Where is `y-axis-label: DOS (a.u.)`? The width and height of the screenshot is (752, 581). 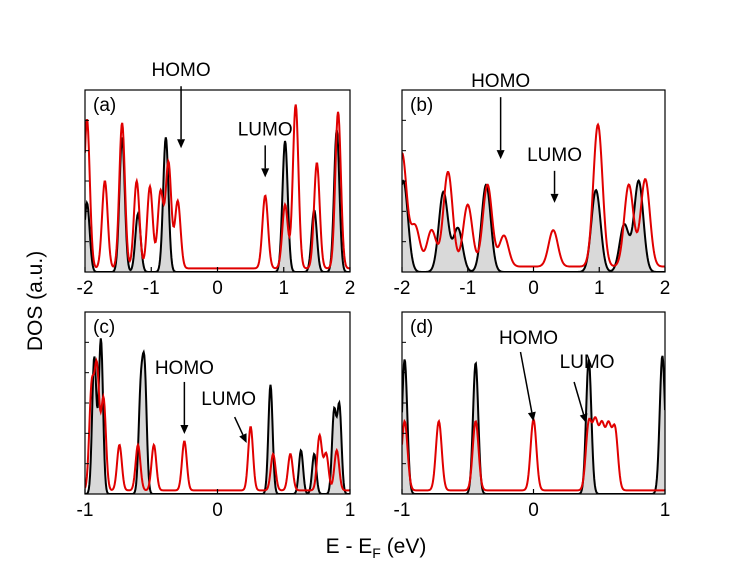 y-axis-label: DOS (a.u.) is located at coordinates (35, 301).